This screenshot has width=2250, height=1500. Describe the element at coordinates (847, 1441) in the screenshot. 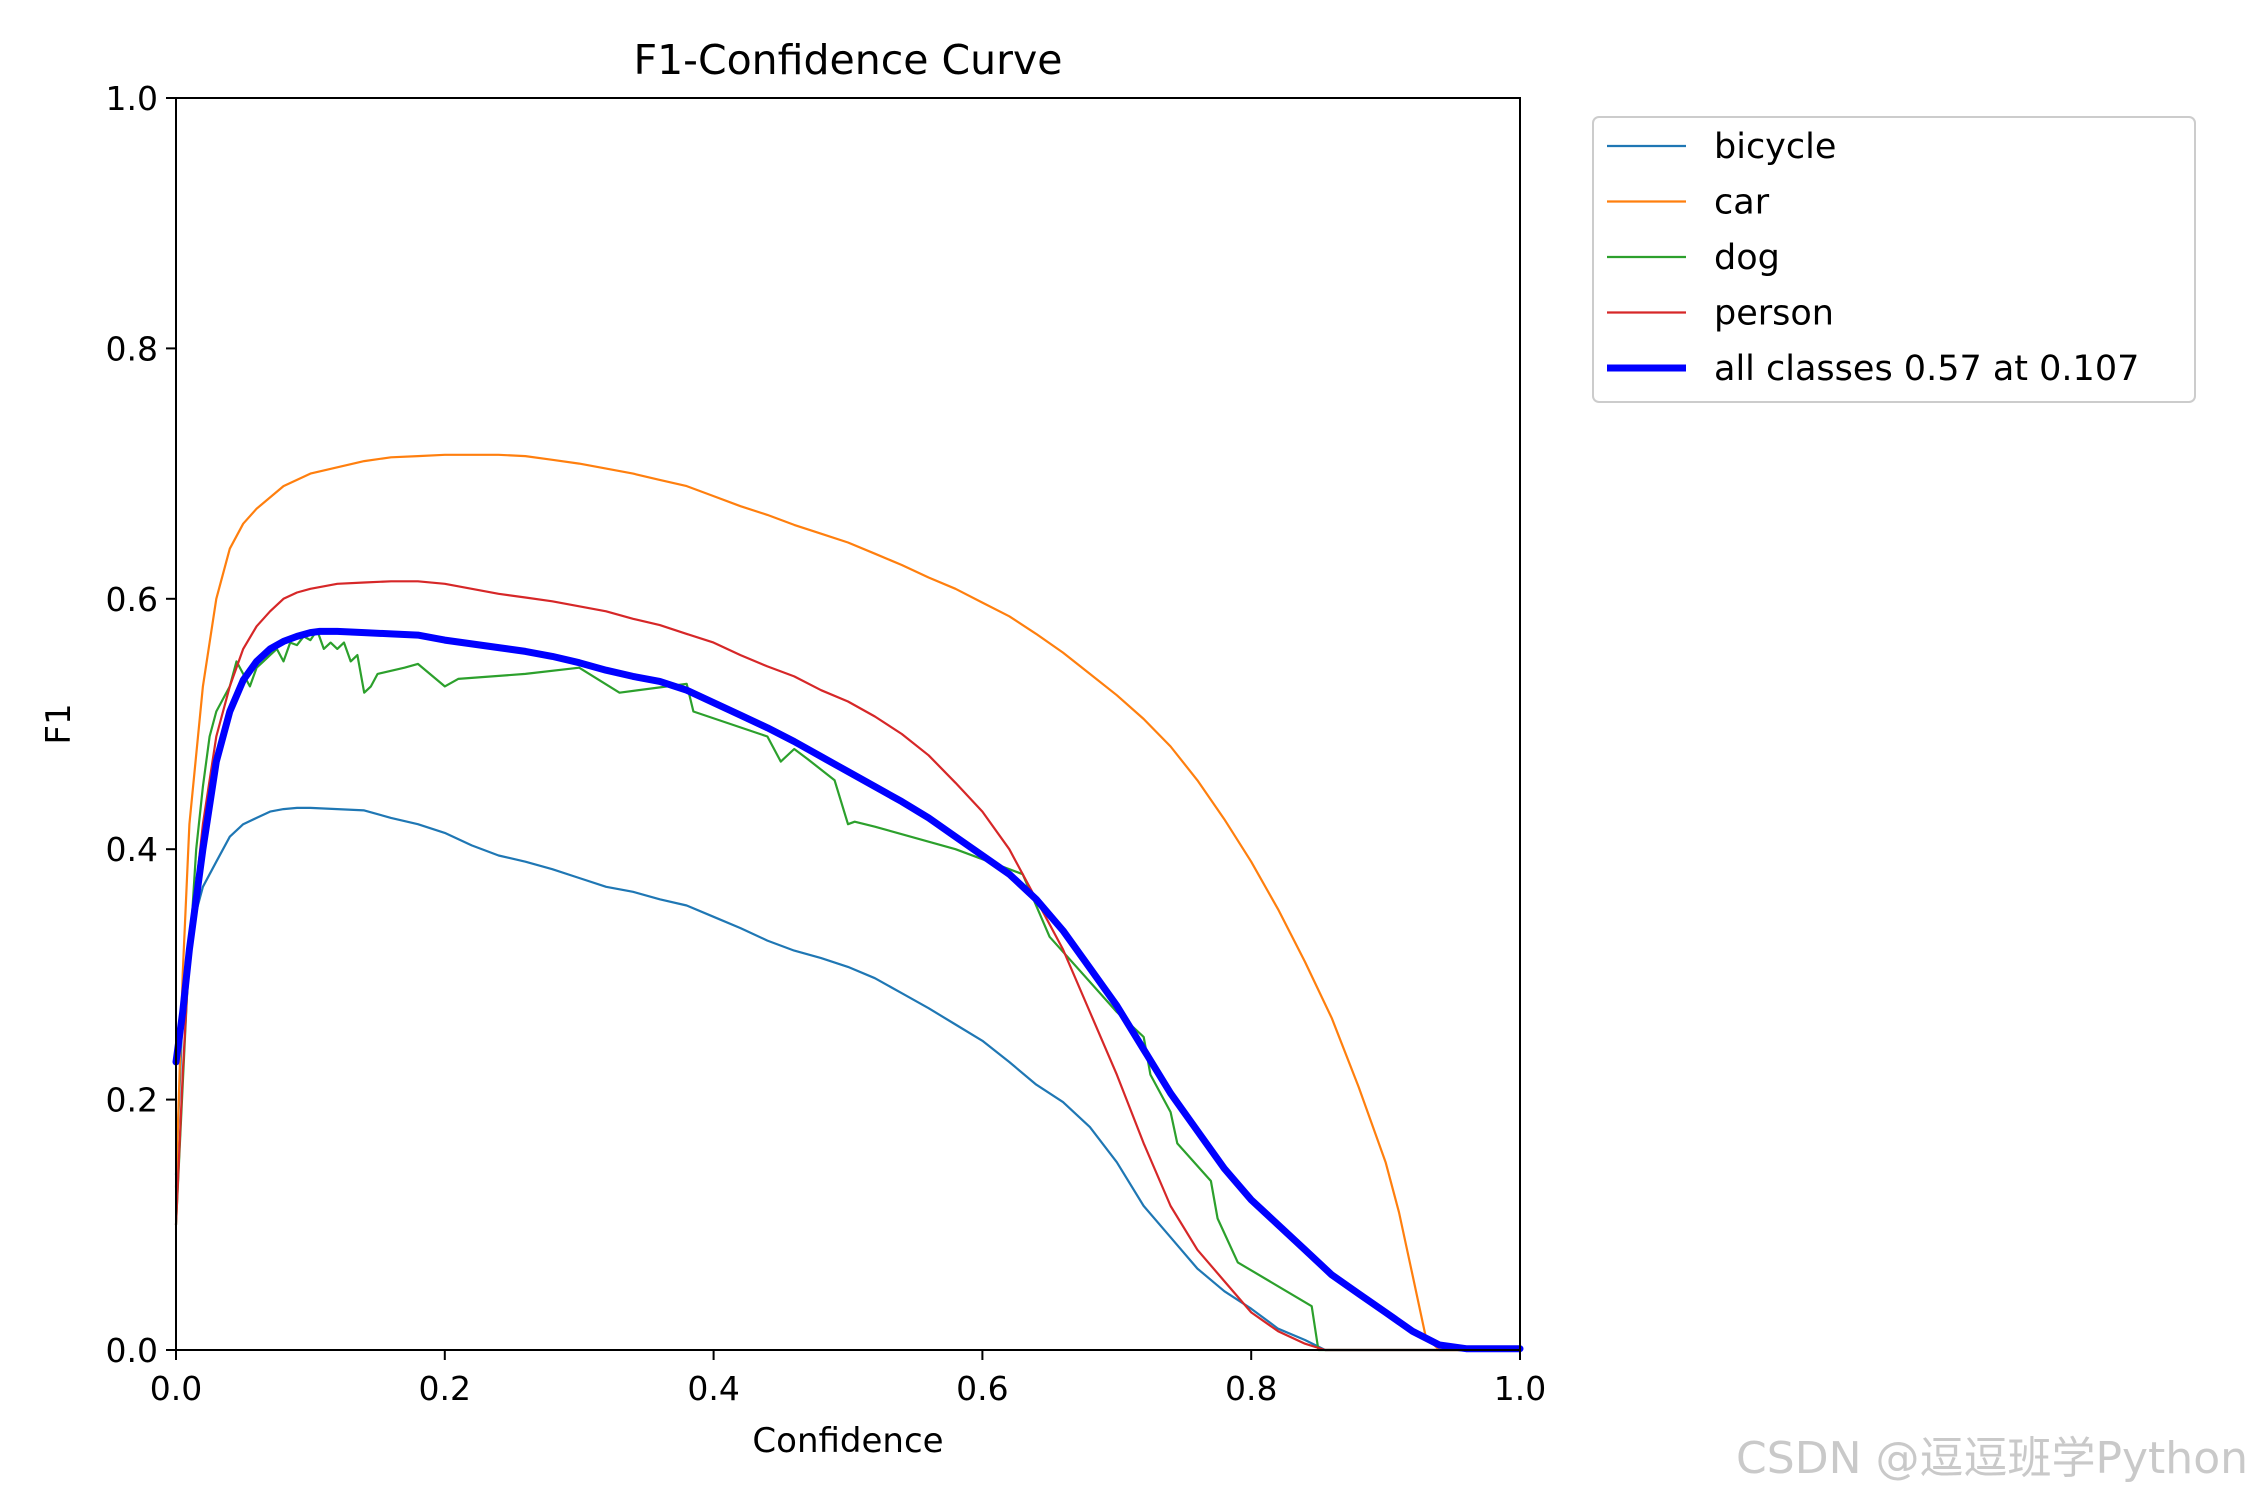

I see `x-axis-label: Confidence` at that location.